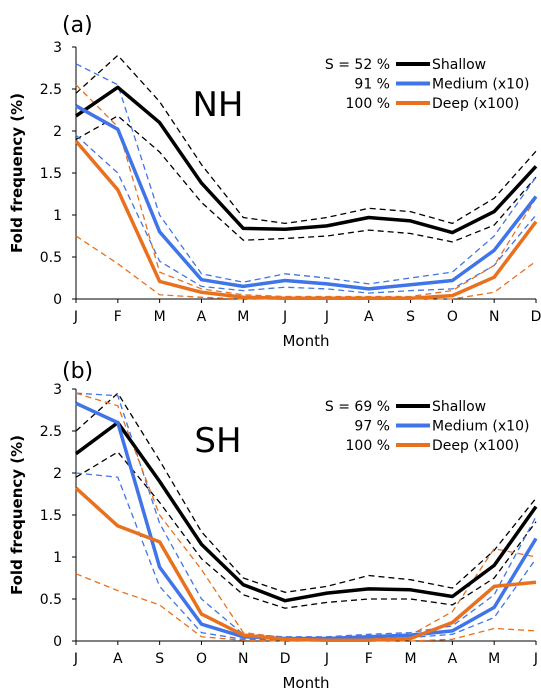  Describe the element at coordinates (357, 65) in the screenshot. I see `legend-s-value: S = 52 %` at that location.